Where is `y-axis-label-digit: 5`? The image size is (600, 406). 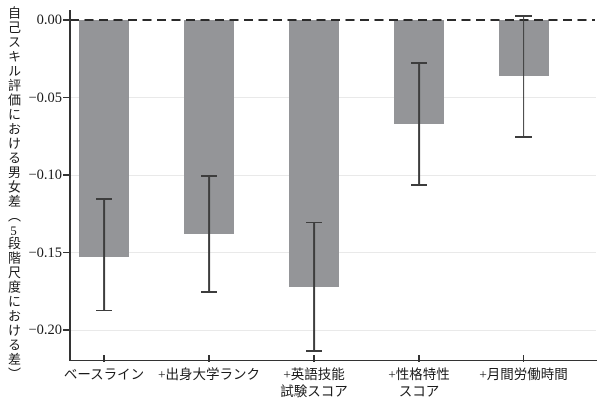
y-axis-label-digit: 5 is located at coordinates (13, 230).